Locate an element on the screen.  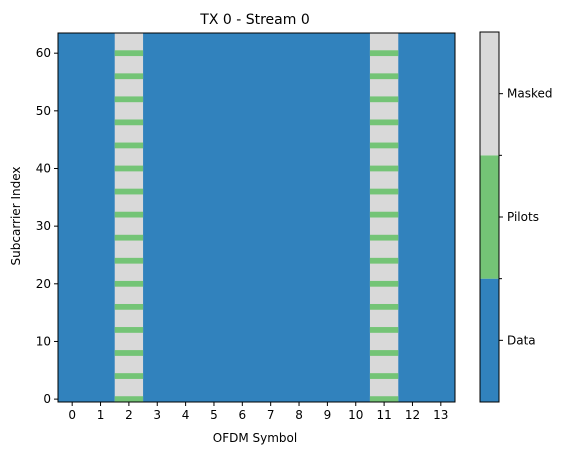
x-tick-label: 8 is located at coordinates (299, 415).